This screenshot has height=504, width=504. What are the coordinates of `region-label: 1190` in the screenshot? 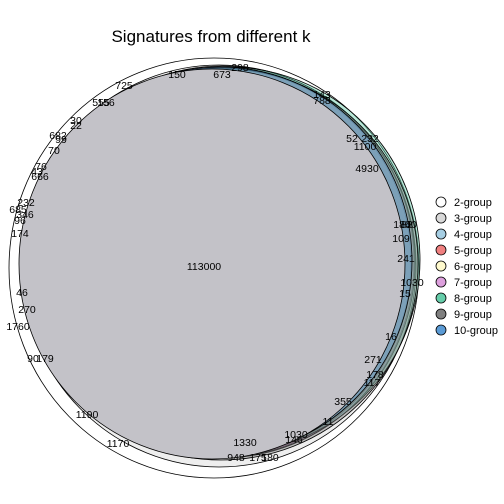 It's located at (87, 415).